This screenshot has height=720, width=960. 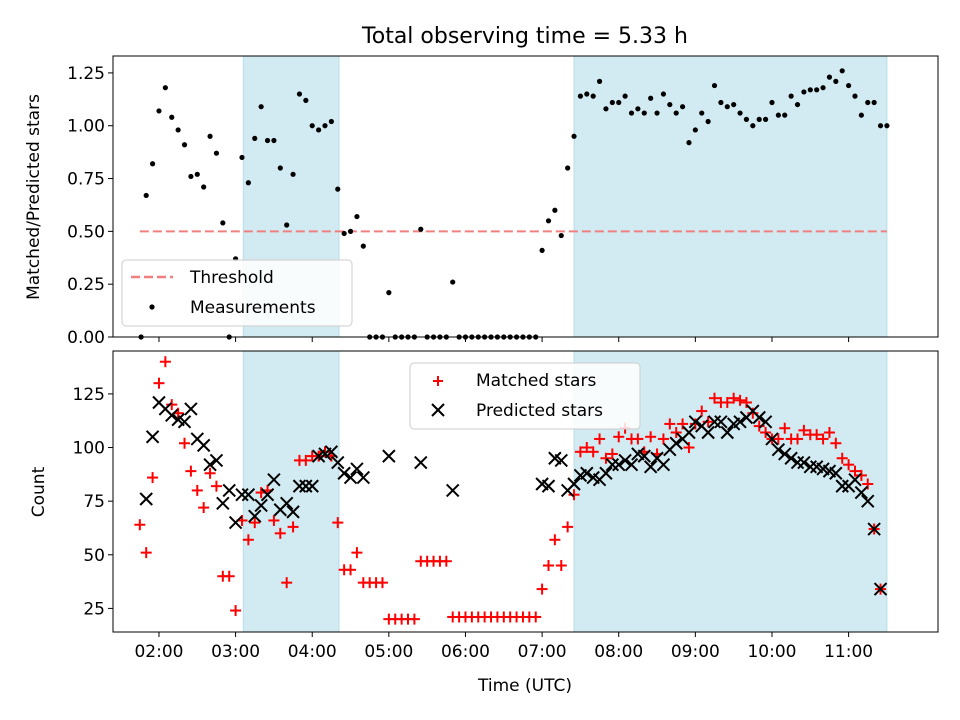 What do you see at coordinates (90, 206) in the screenshot?
I see `top-y-ticks: 0.00 0.25 0.50 0.75 1.00 1.25` at bounding box center [90, 206].